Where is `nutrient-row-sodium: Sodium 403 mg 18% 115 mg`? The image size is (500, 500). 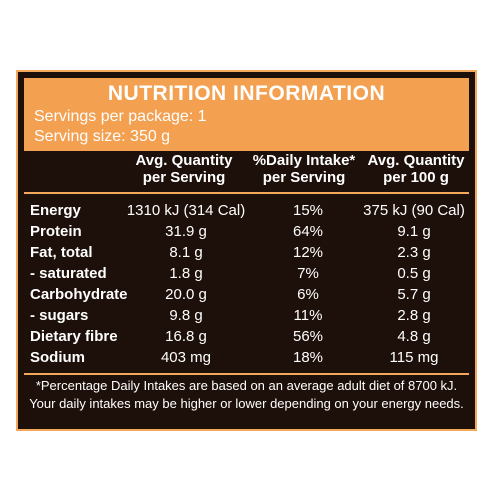 nutrient-row-sodium: Sodium 403 mg 18% 115 mg is located at coordinates (246, 357).